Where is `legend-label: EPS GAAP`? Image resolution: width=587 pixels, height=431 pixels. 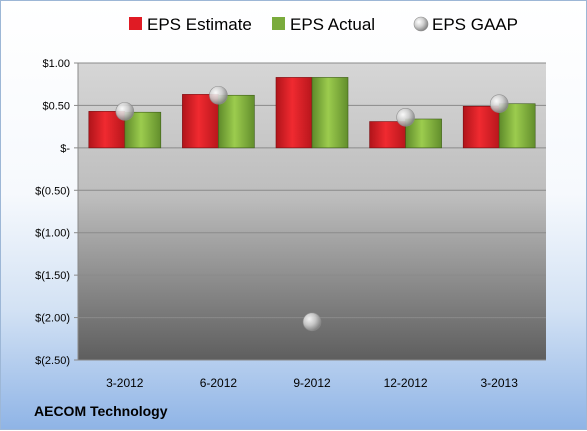 legend-label: EPS GAAP is located at coordinates (475, 24).